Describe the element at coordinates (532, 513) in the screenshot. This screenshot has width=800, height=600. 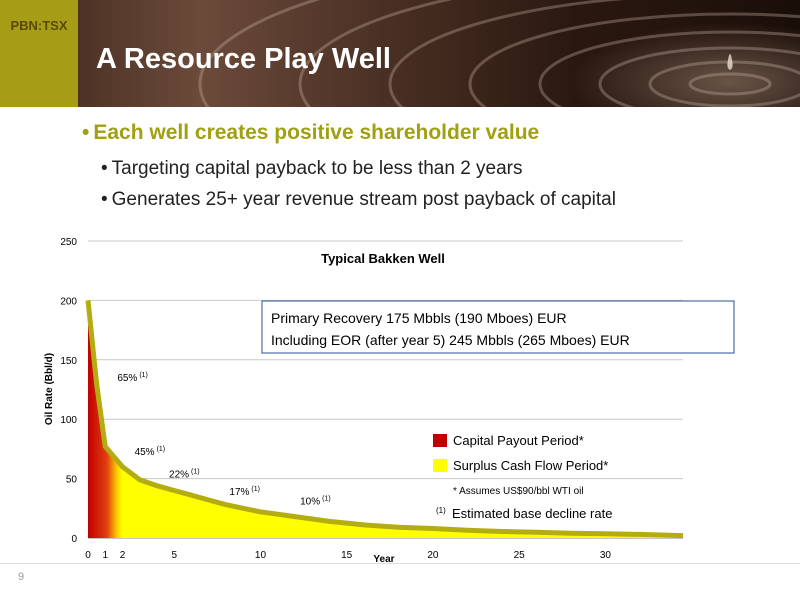
I see `footnote-text: Estimated base decline rate` at that location.